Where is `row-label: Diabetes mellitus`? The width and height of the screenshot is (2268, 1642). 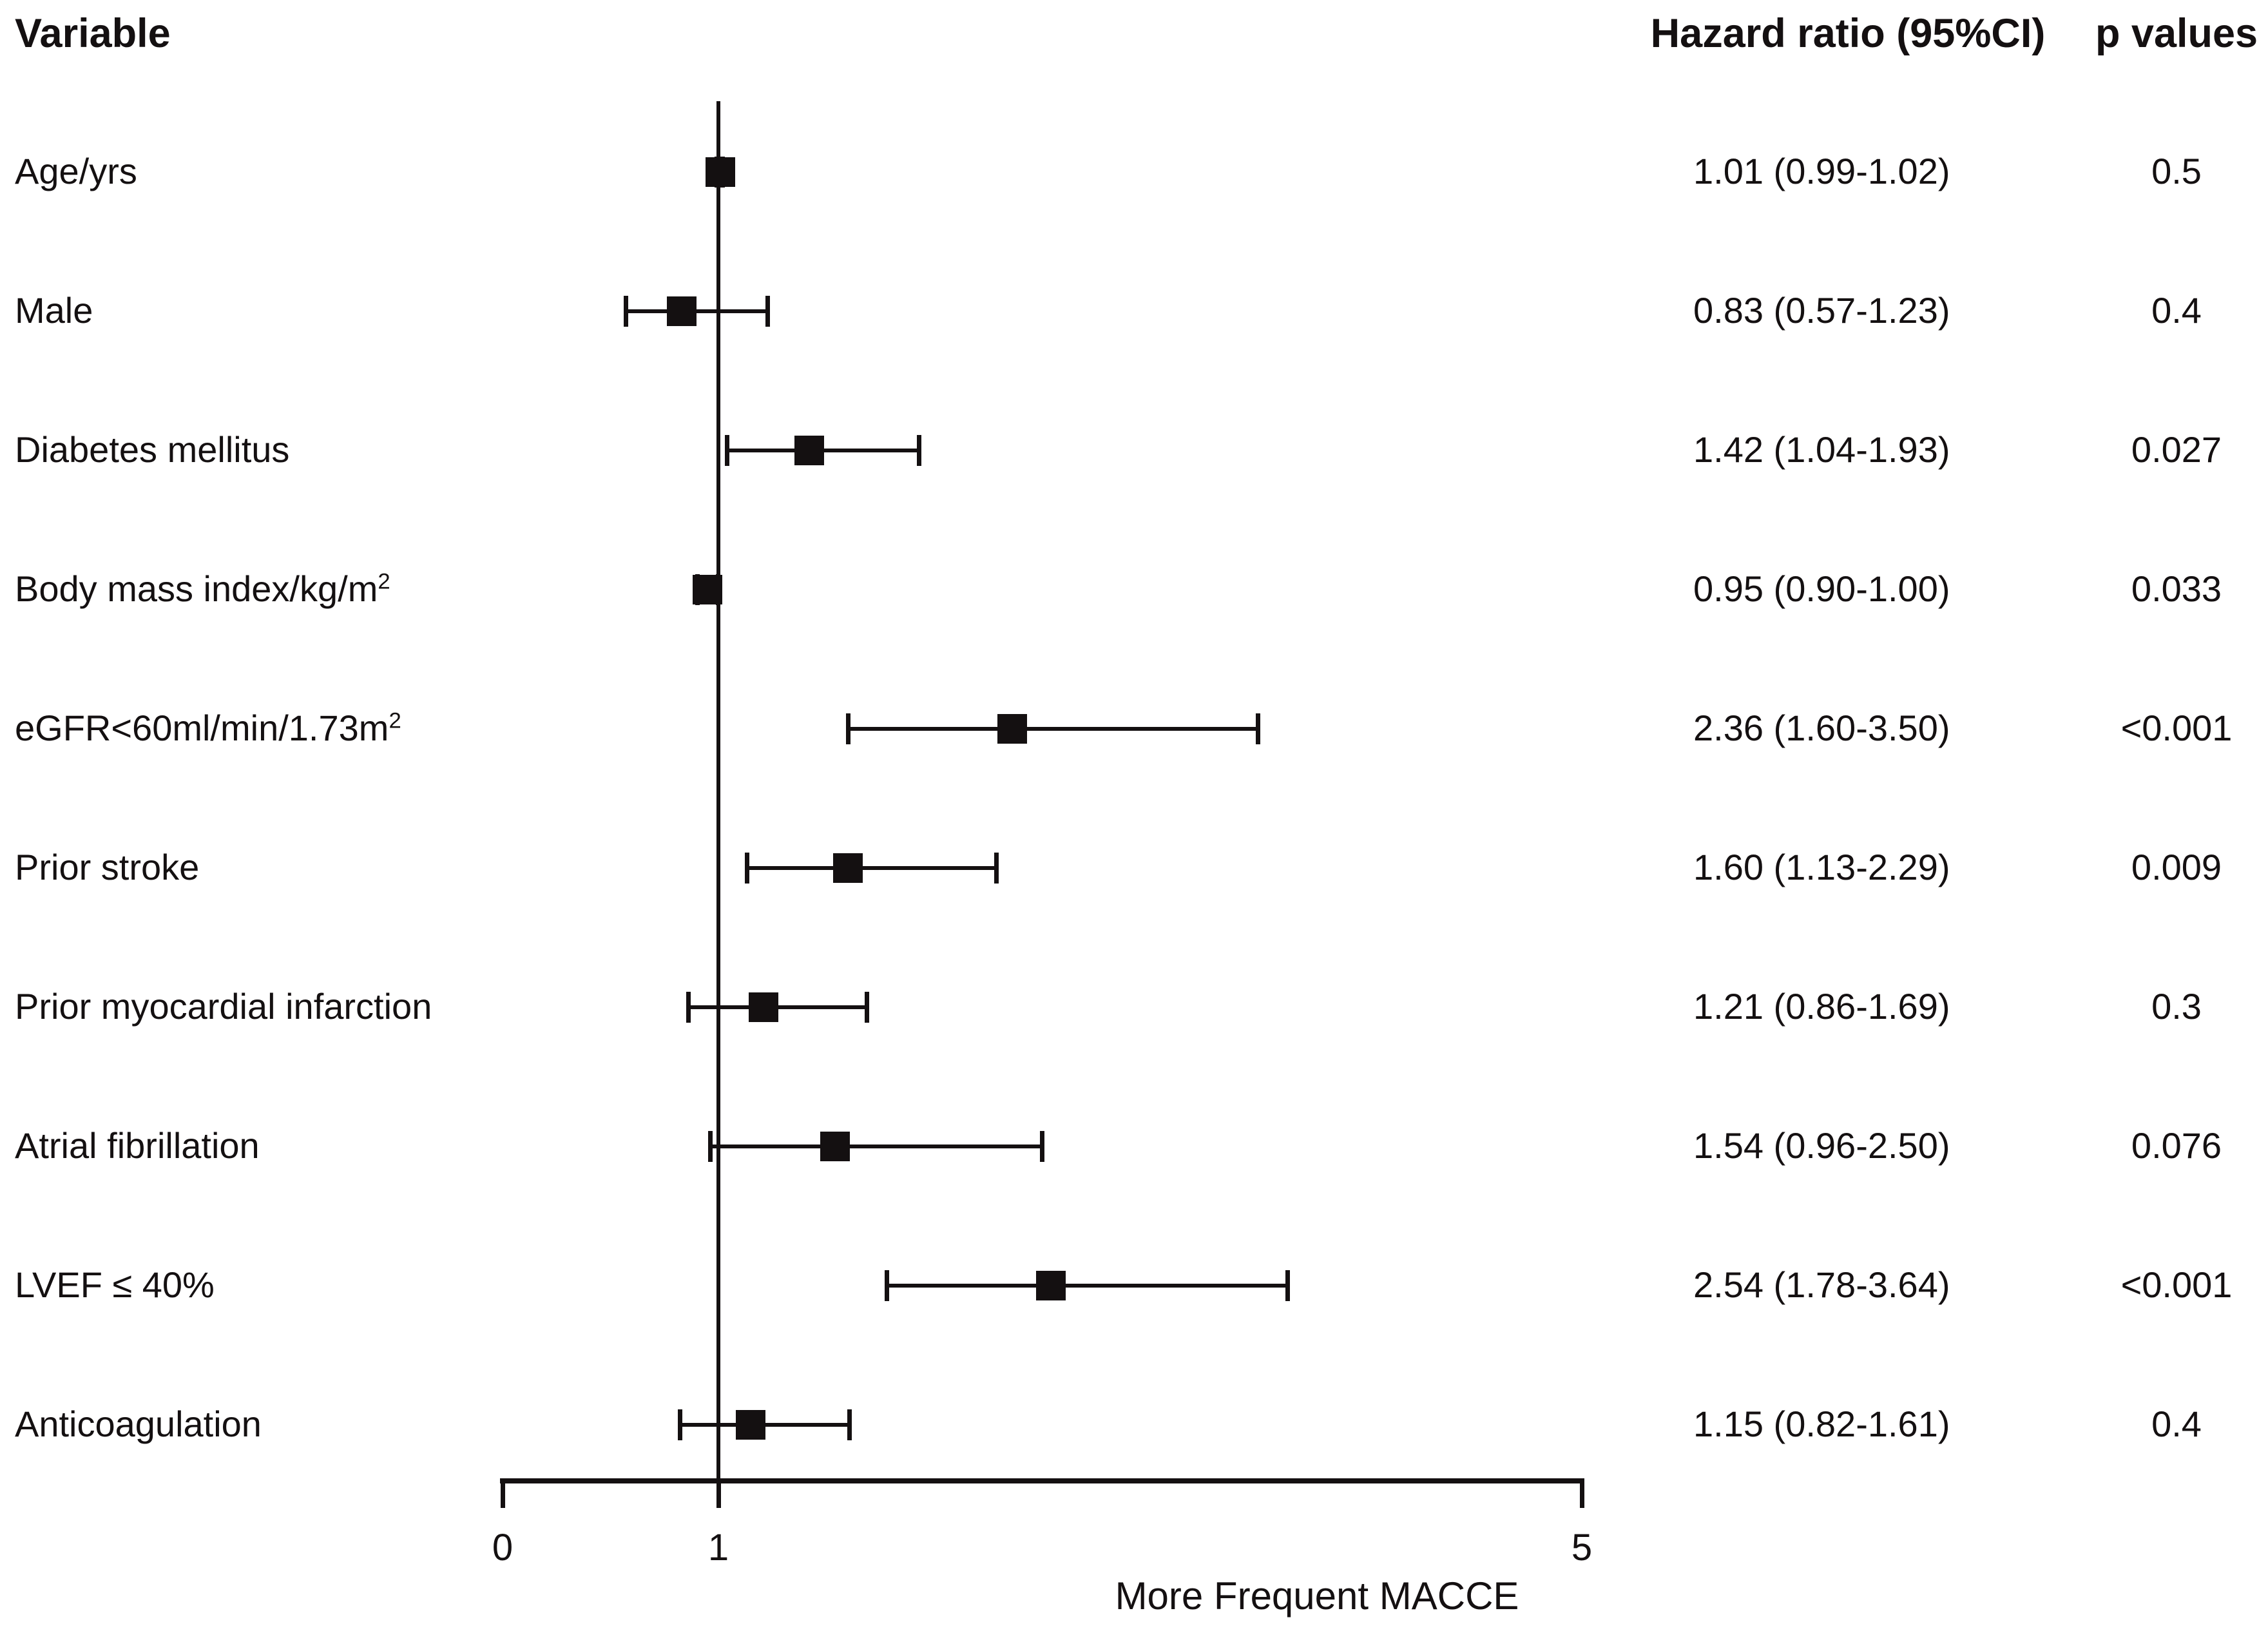
row-label: Diabetes mellitus is located at coordinates (152, 449).